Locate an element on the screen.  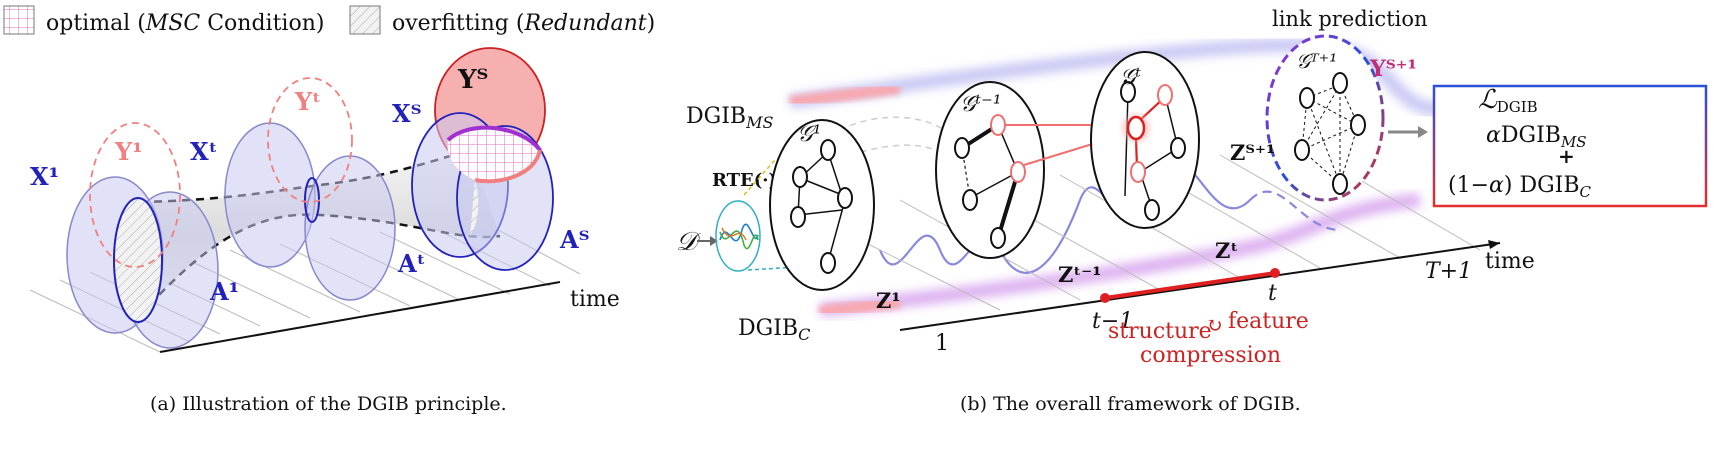
ms-flow-band is located at coordinates (1114, 77).